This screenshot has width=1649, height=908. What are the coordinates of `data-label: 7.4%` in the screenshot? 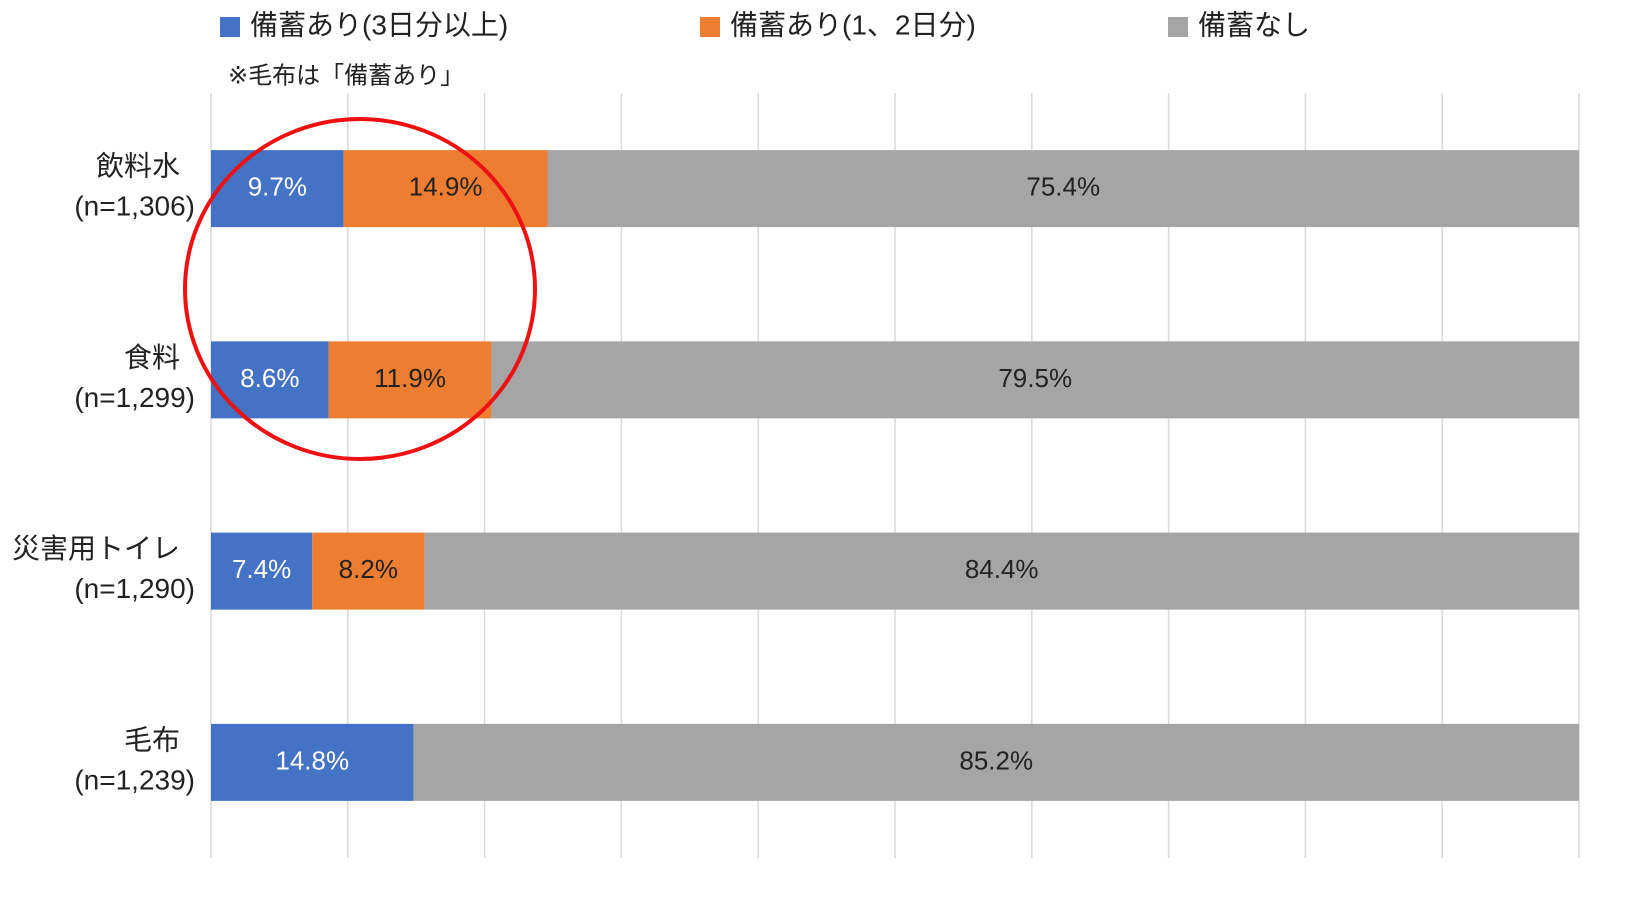 It's located at (261, 569).